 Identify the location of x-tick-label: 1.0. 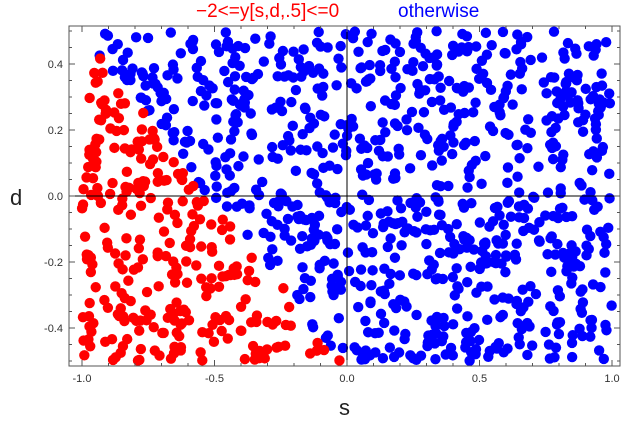
(611, 379).